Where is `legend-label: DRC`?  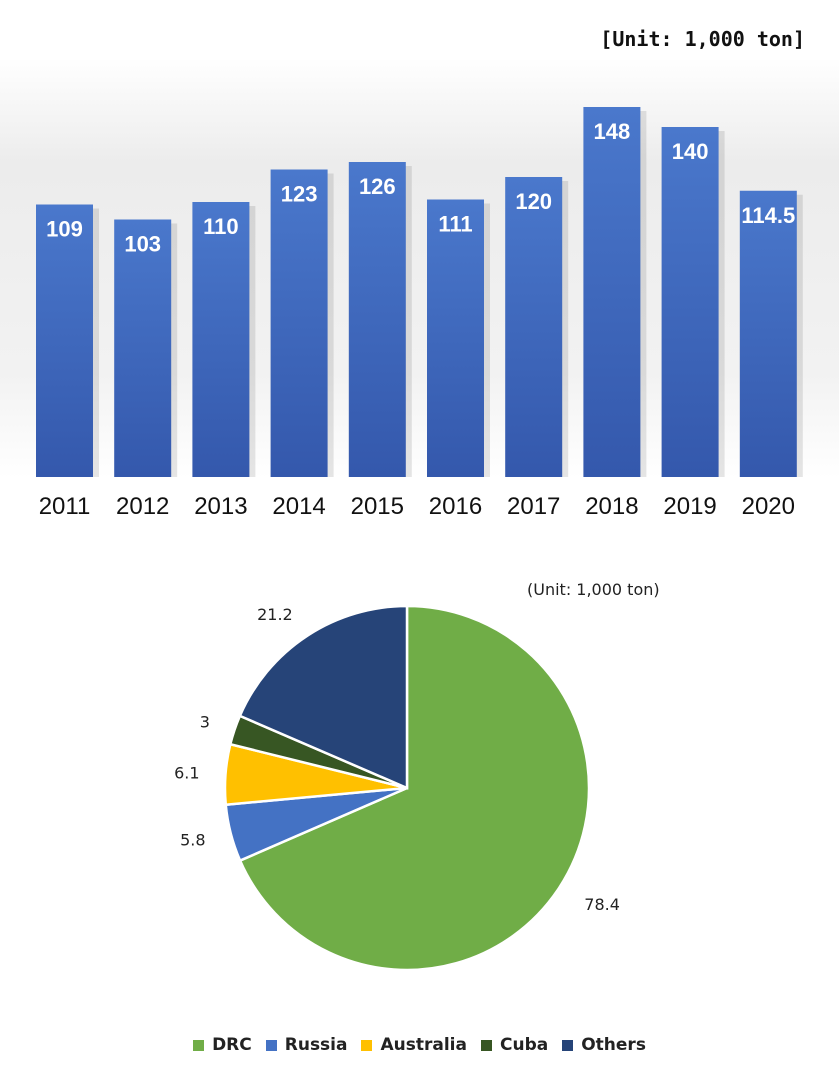
legend-label: DRC is located at coordinates (232, 1045).